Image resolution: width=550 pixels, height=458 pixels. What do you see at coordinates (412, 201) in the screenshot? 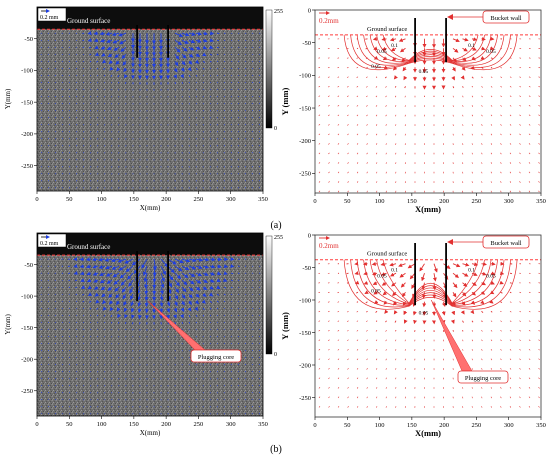
I see `x-tick-label: 150` at bounding box center [412, 201].